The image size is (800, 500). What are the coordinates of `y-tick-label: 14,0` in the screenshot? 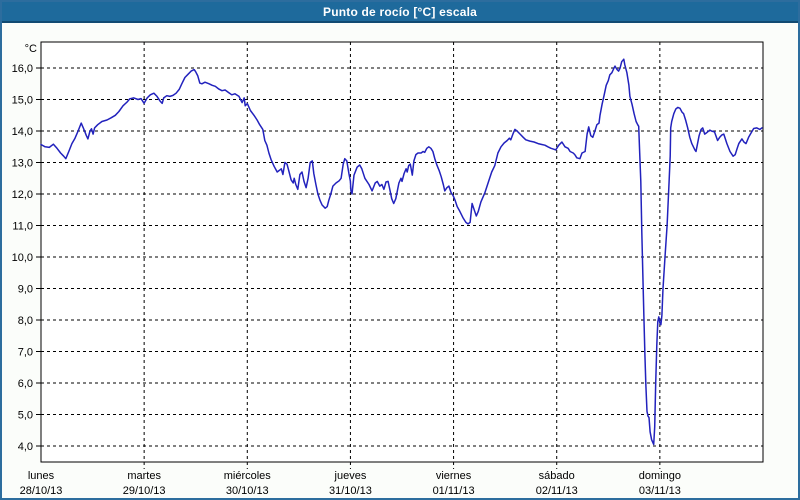 It's located at (22, 132).